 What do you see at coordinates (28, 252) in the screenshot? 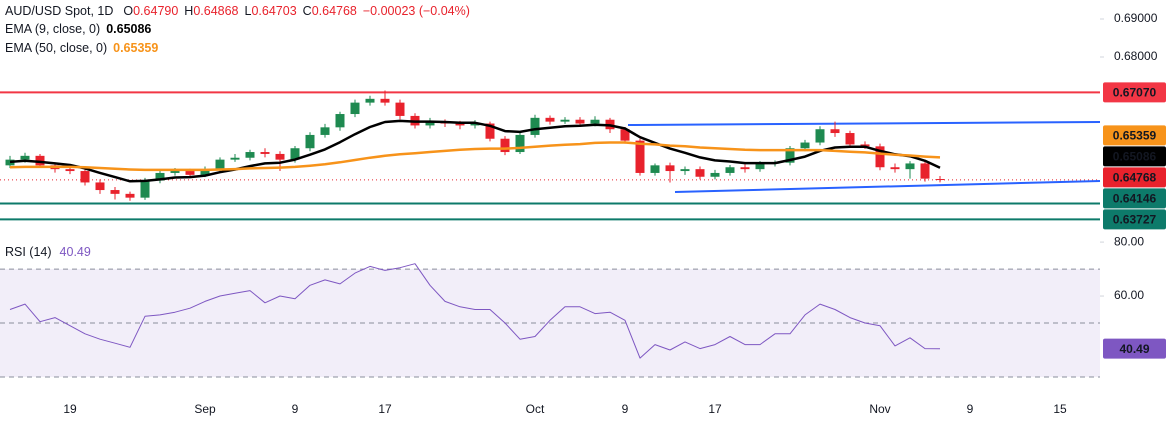
I see `legend-name: RSI (14)` at bounding box center [28, 252].